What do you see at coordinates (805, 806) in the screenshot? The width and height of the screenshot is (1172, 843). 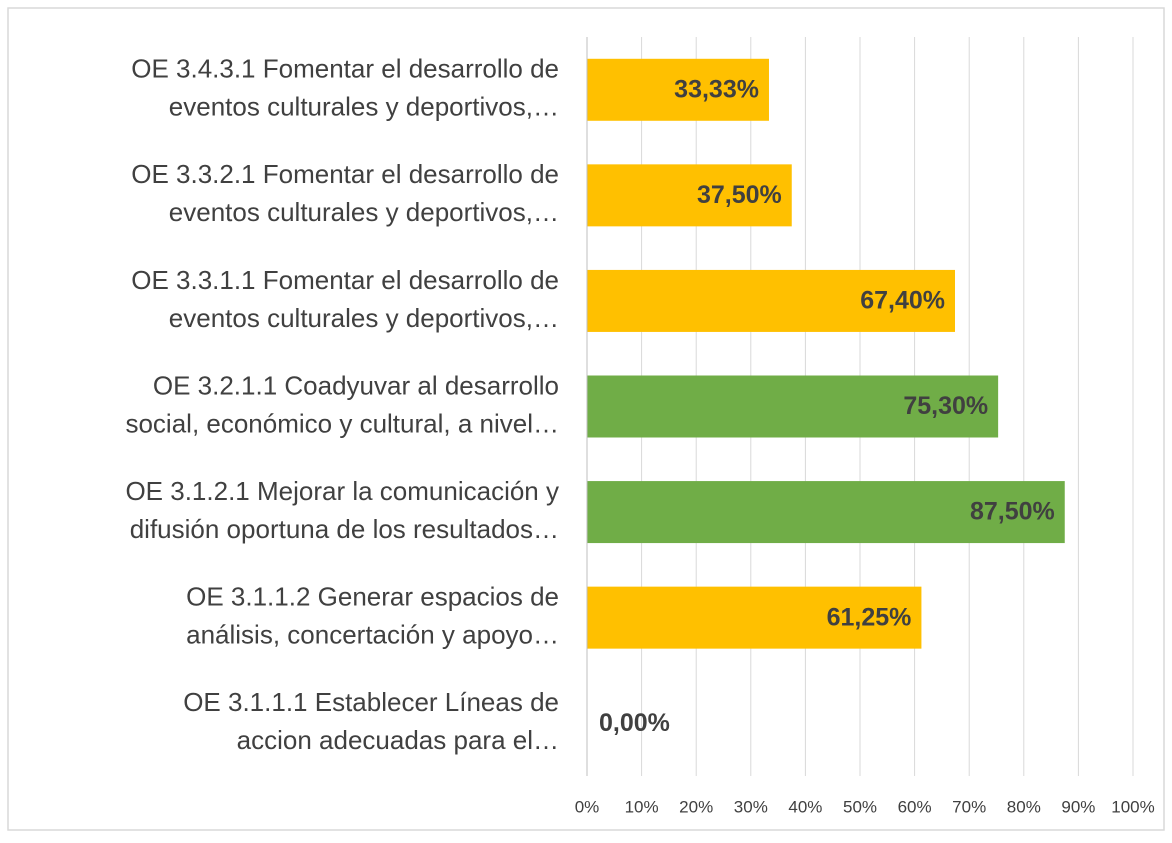 I see `x-tick-label: 40%` at bounding box center [805, 806].